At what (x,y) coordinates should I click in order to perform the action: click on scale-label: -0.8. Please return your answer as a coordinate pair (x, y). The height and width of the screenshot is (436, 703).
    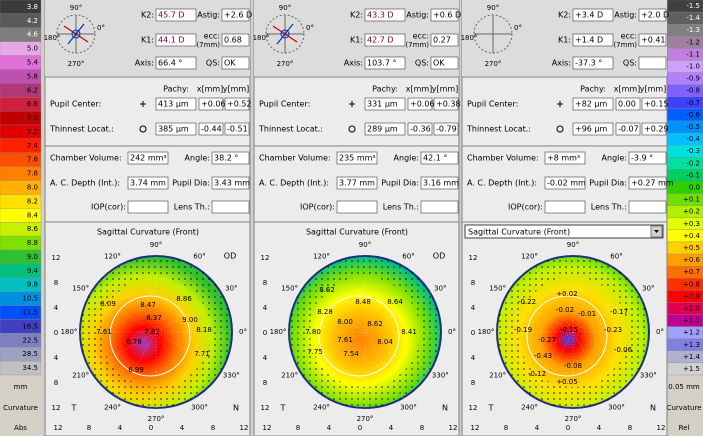
    Looking at the image, I should click on (693, 91).